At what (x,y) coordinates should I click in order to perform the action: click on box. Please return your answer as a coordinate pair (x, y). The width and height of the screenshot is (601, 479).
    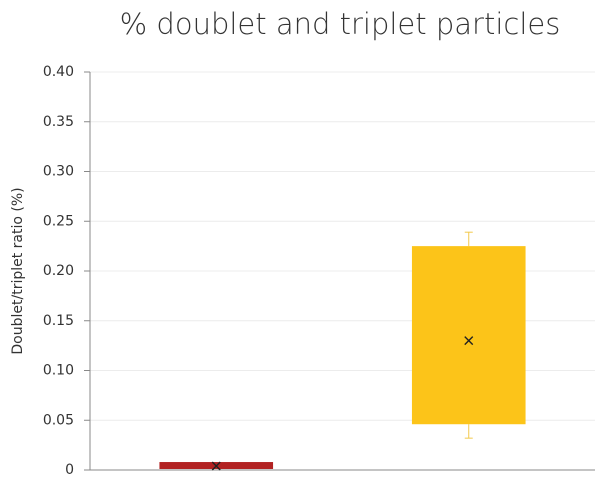
    Looking at the image, I should click on (468, 335).